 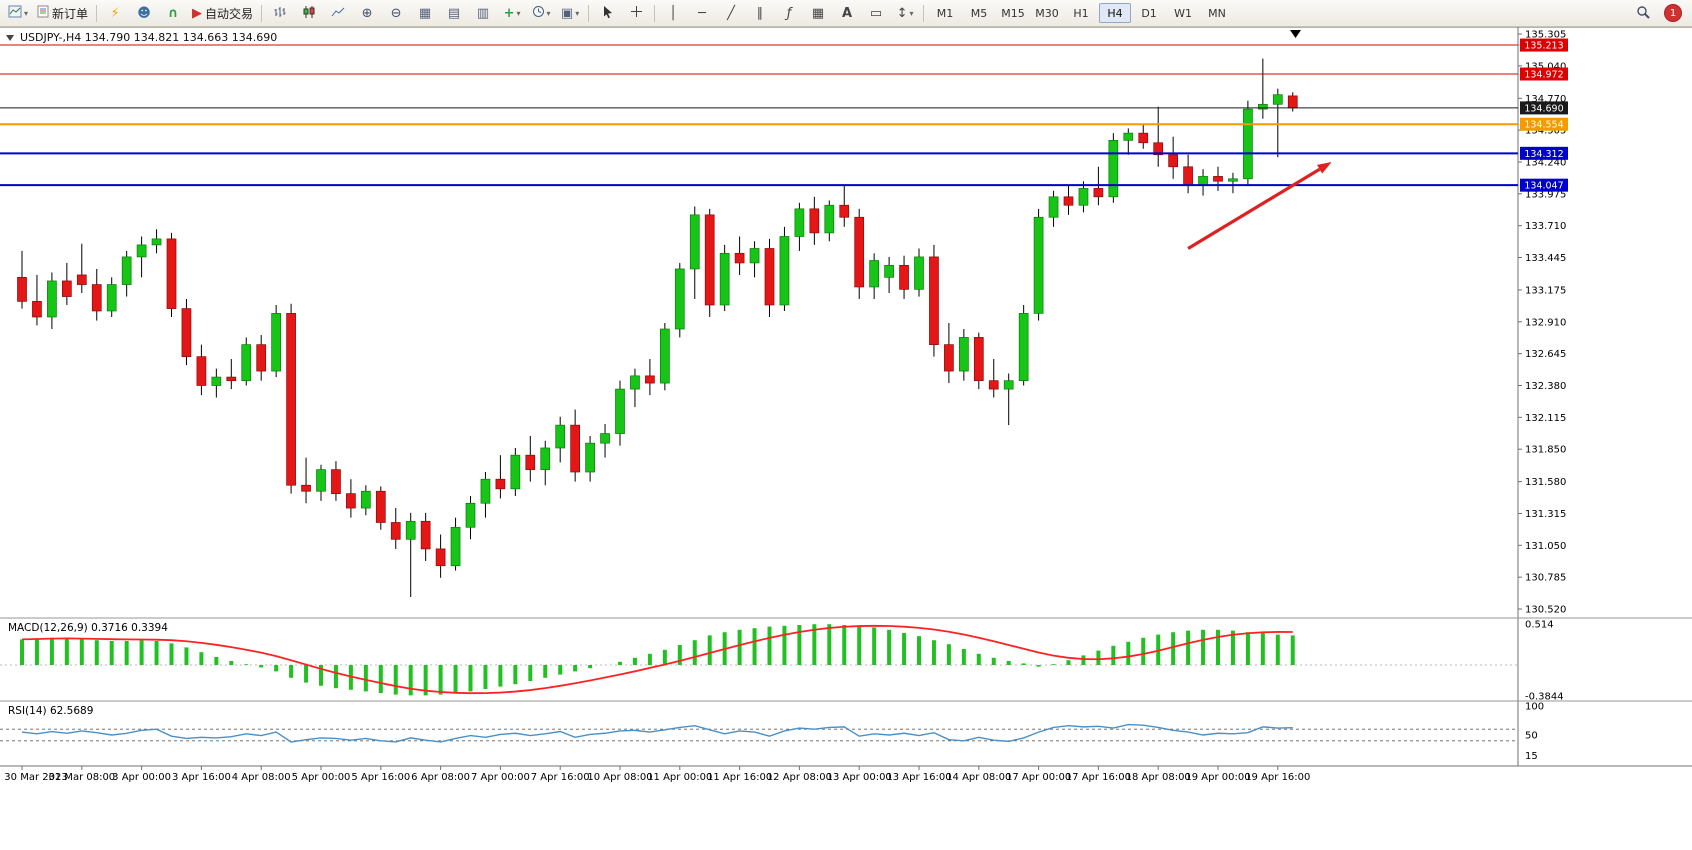 What do you see at coordinates (702, 13) in the screenshot?
I see `horizontal-line-button: ─` at bounding box center [702, 13].